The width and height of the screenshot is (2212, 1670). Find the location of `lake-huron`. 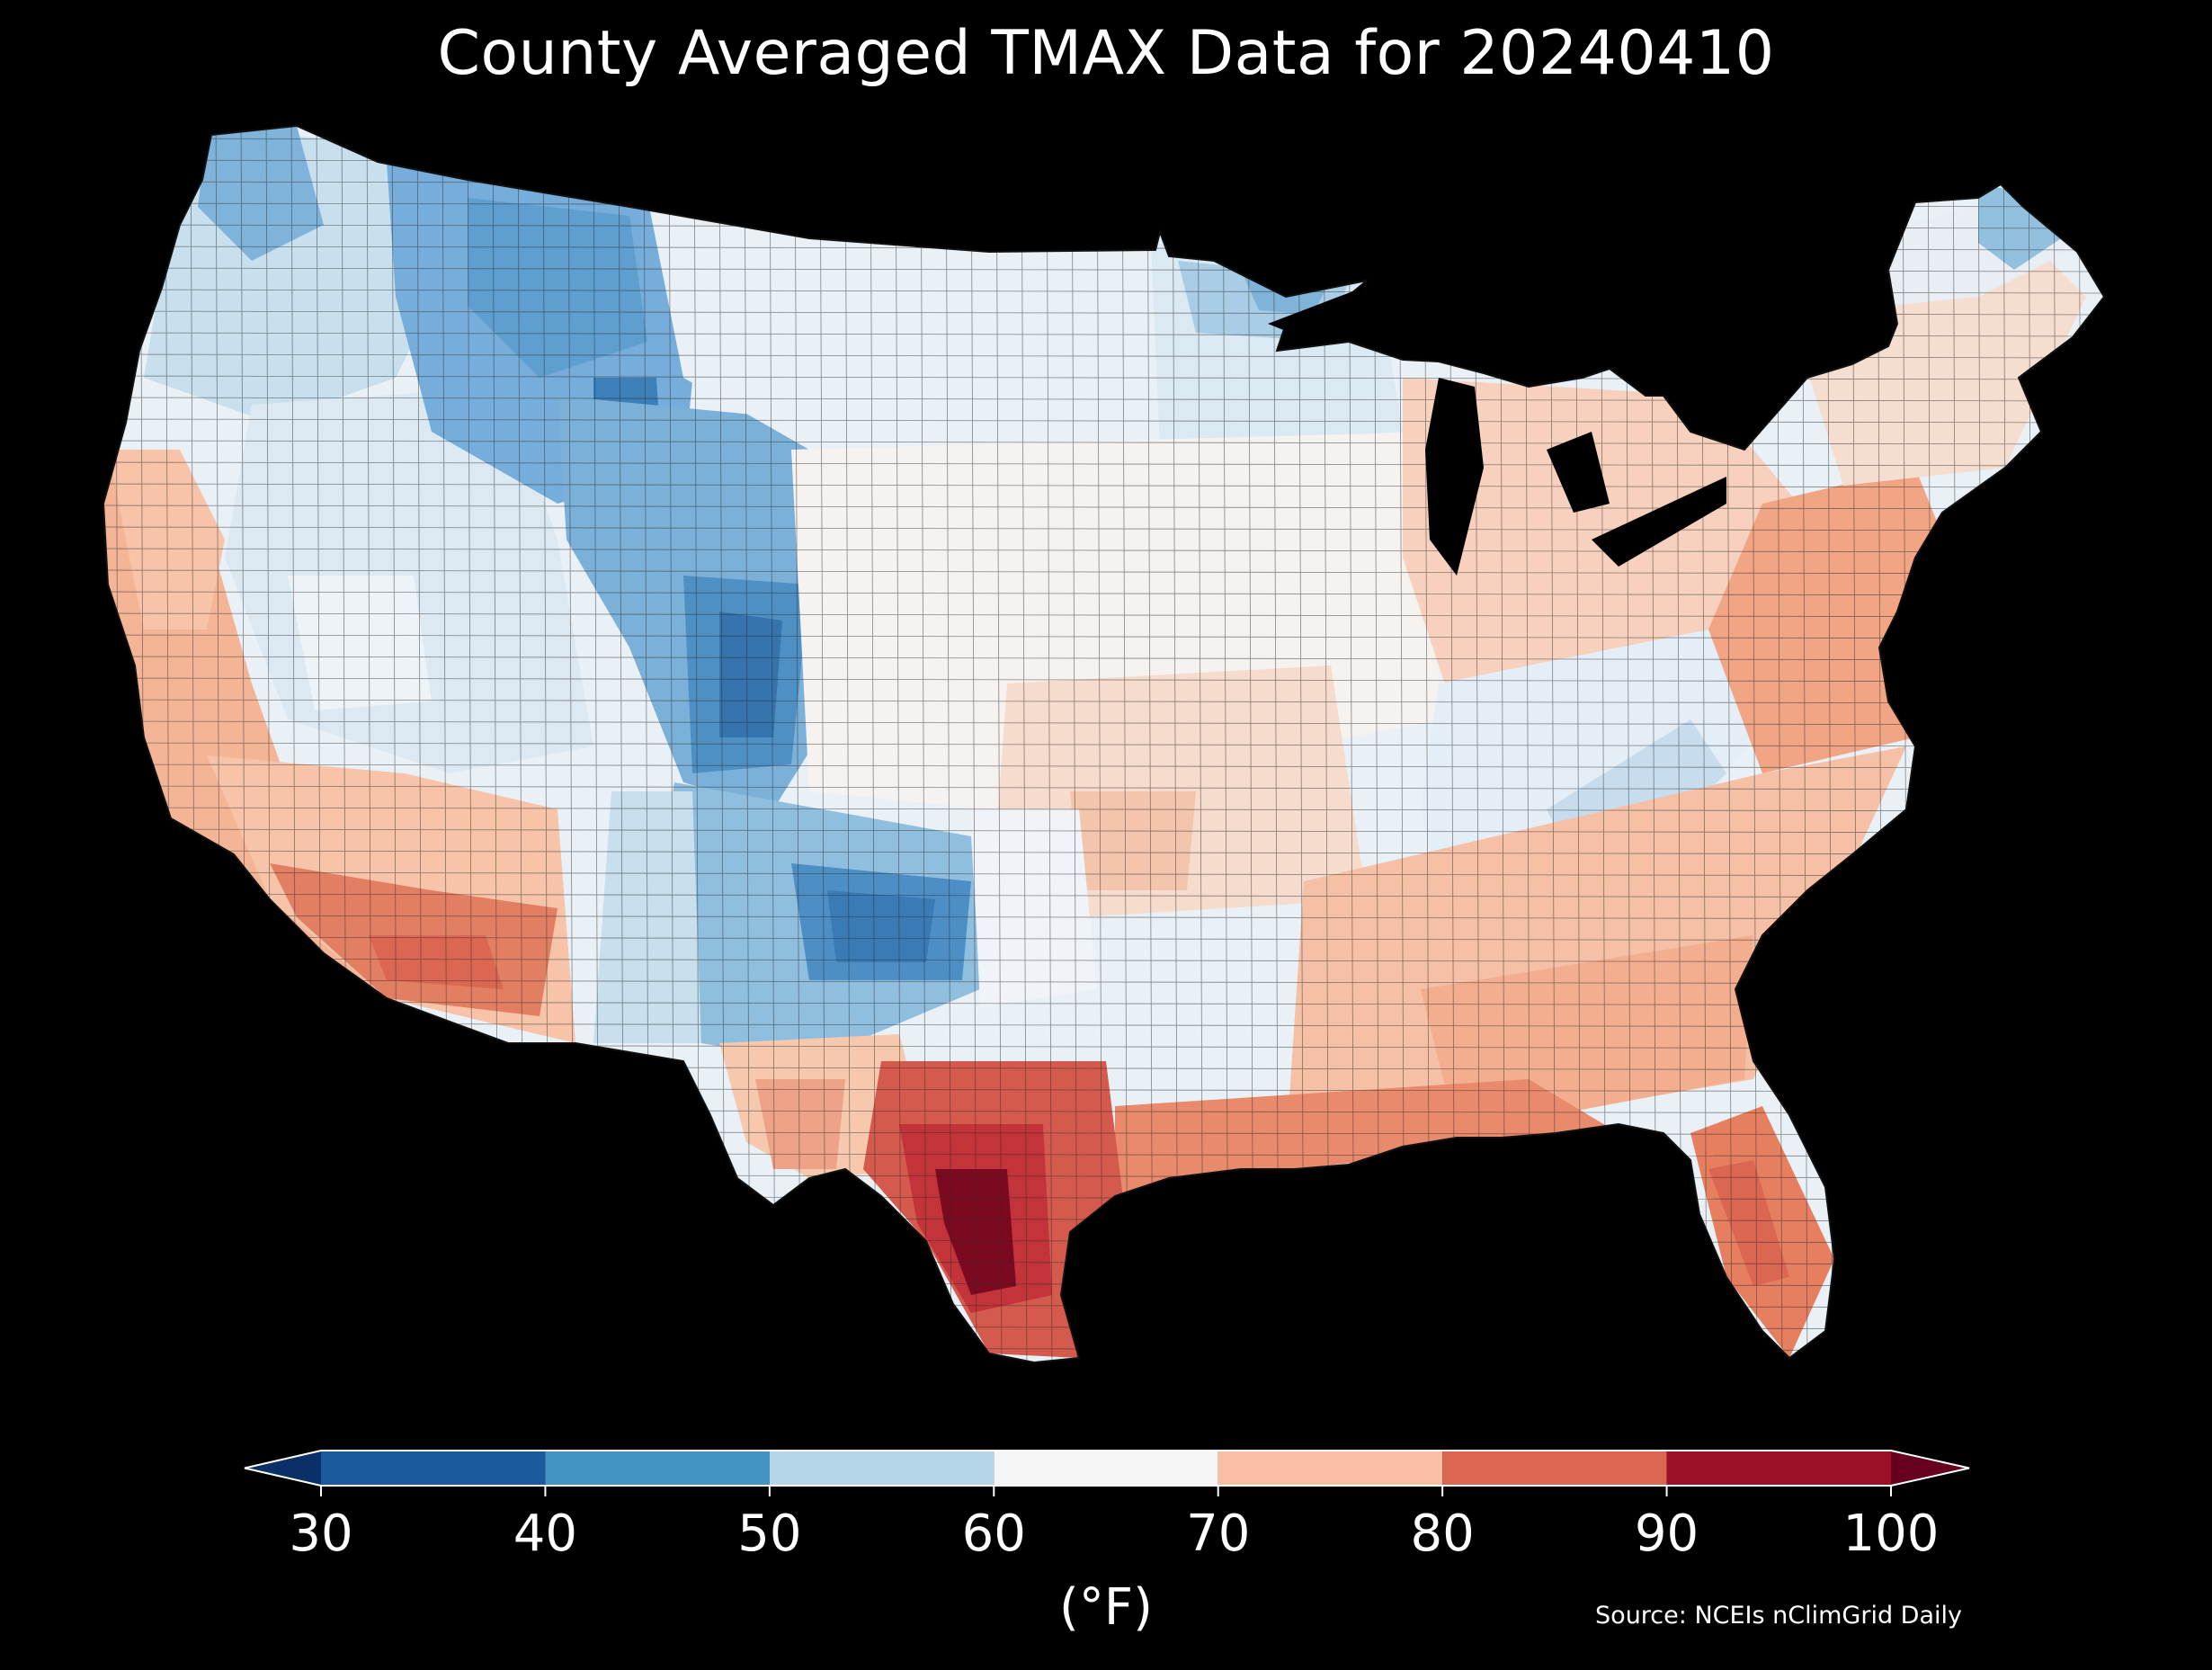

lake-huron is located at coordinates (1578, 473).